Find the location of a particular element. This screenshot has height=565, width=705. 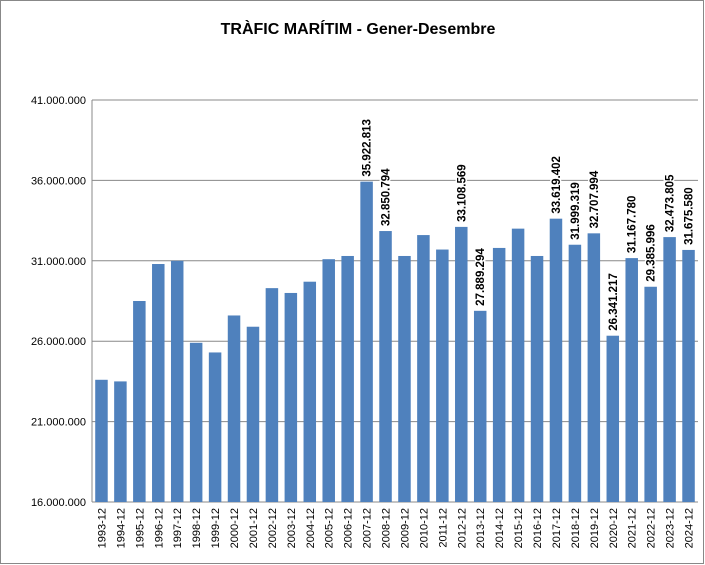

x-tick-label: 2013-12 is located at coordinates (481, 528).